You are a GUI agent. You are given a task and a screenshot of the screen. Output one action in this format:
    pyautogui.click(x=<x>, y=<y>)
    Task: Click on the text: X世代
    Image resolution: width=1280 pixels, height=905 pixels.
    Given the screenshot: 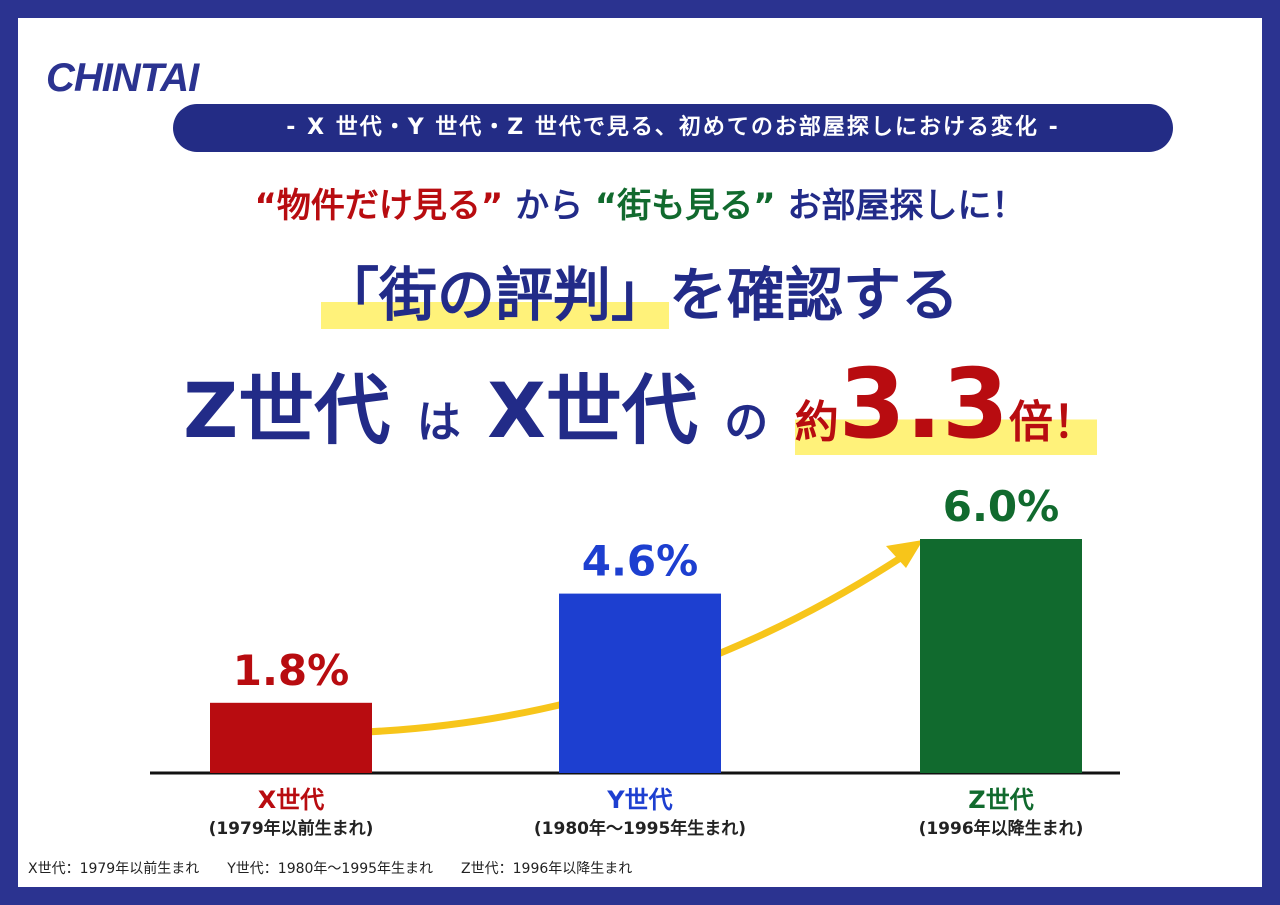 What is the action you would take?
    pyautogui.click(x=592, y=410)
    